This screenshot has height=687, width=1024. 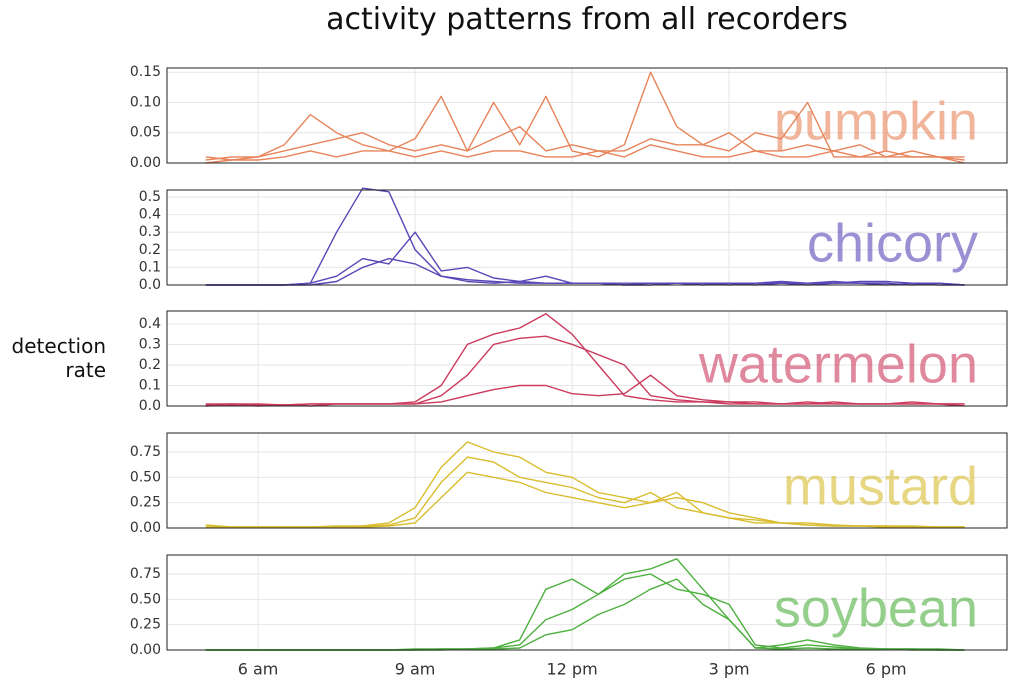 What do you see at coordinates (729, 669) in the screenshot?
I see `x-tick-label: 3 pm` at bounding box center [729, 669].